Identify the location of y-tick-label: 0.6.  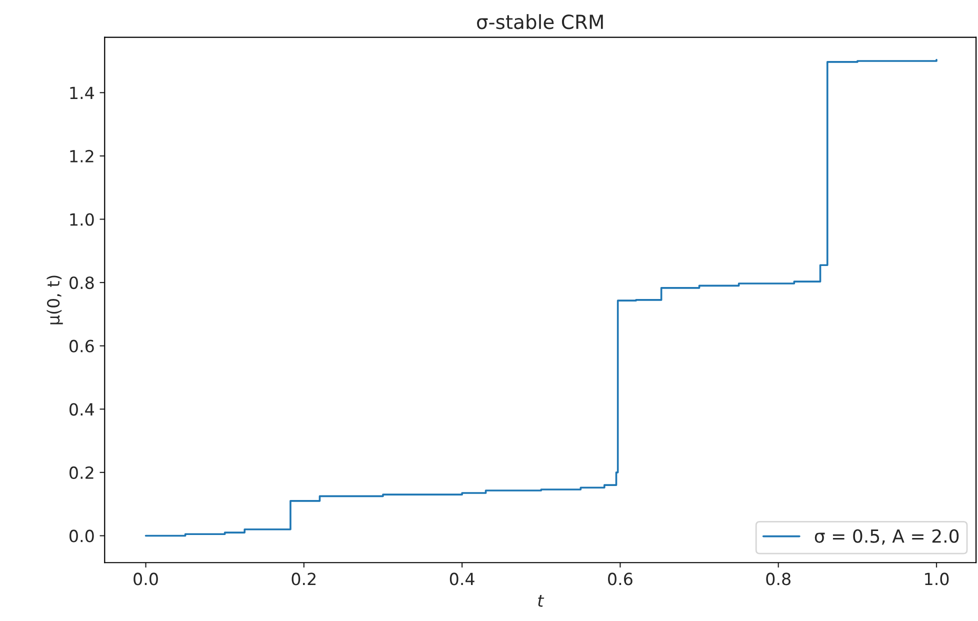
(82, 346).